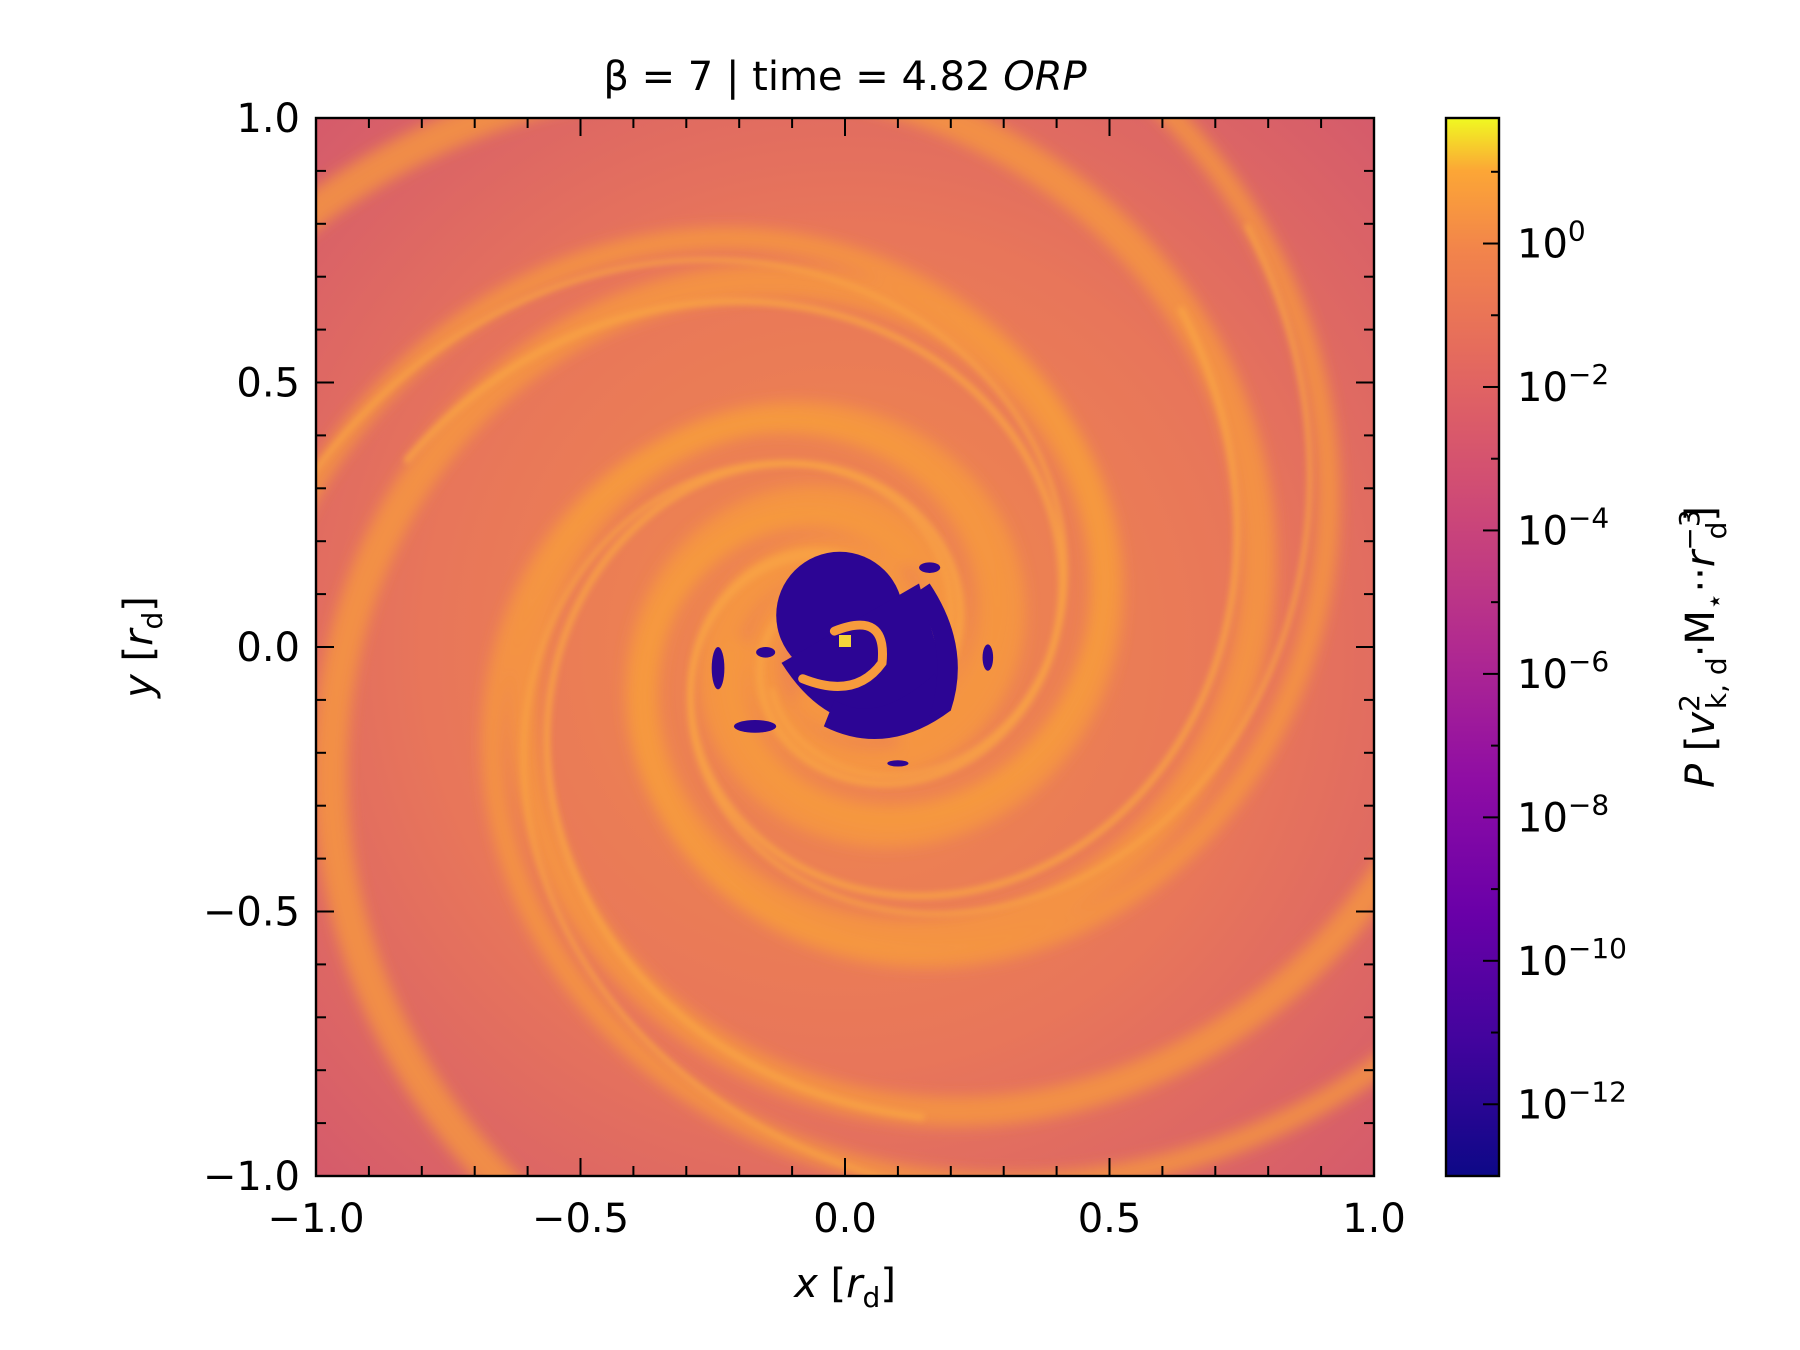 Image resolution: width=1800 pixels, height=1350 pixels. Describe the element at coordinates (803, 77) in the screenshot. I see `title-prefix: β = 7 | time = 4.82` at that location.